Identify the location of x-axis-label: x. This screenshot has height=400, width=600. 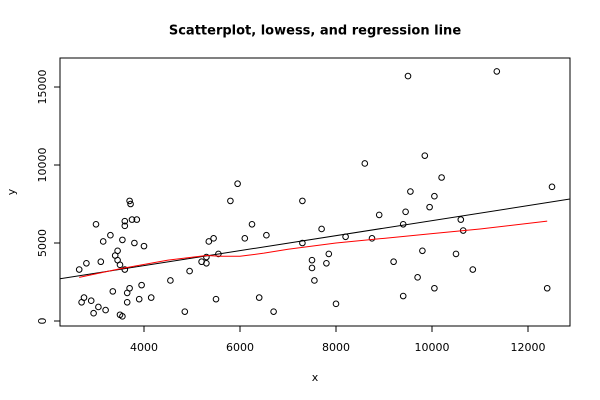
(315, 377).